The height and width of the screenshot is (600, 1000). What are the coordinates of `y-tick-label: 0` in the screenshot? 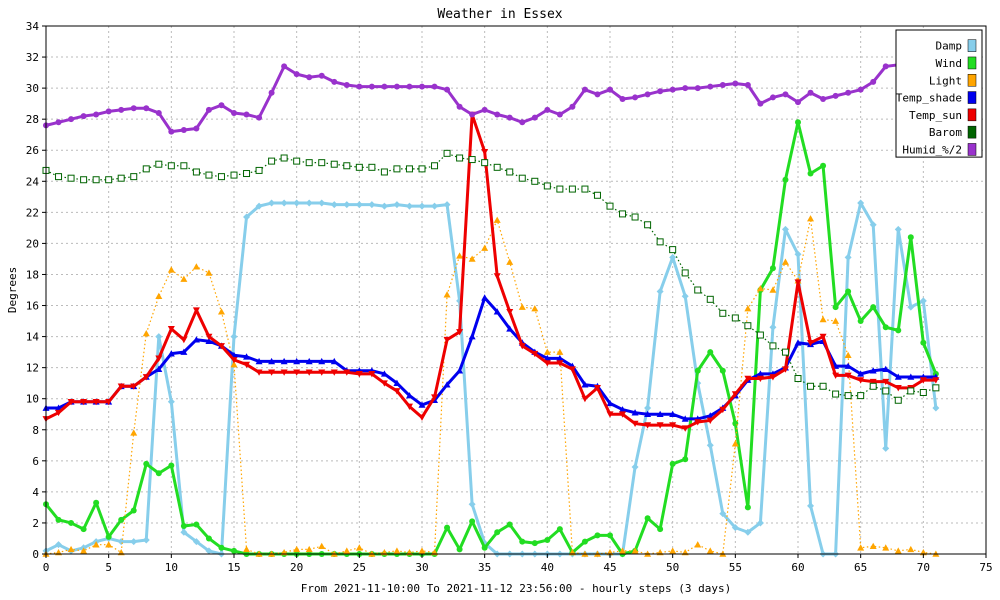 It's located at (35, 554).